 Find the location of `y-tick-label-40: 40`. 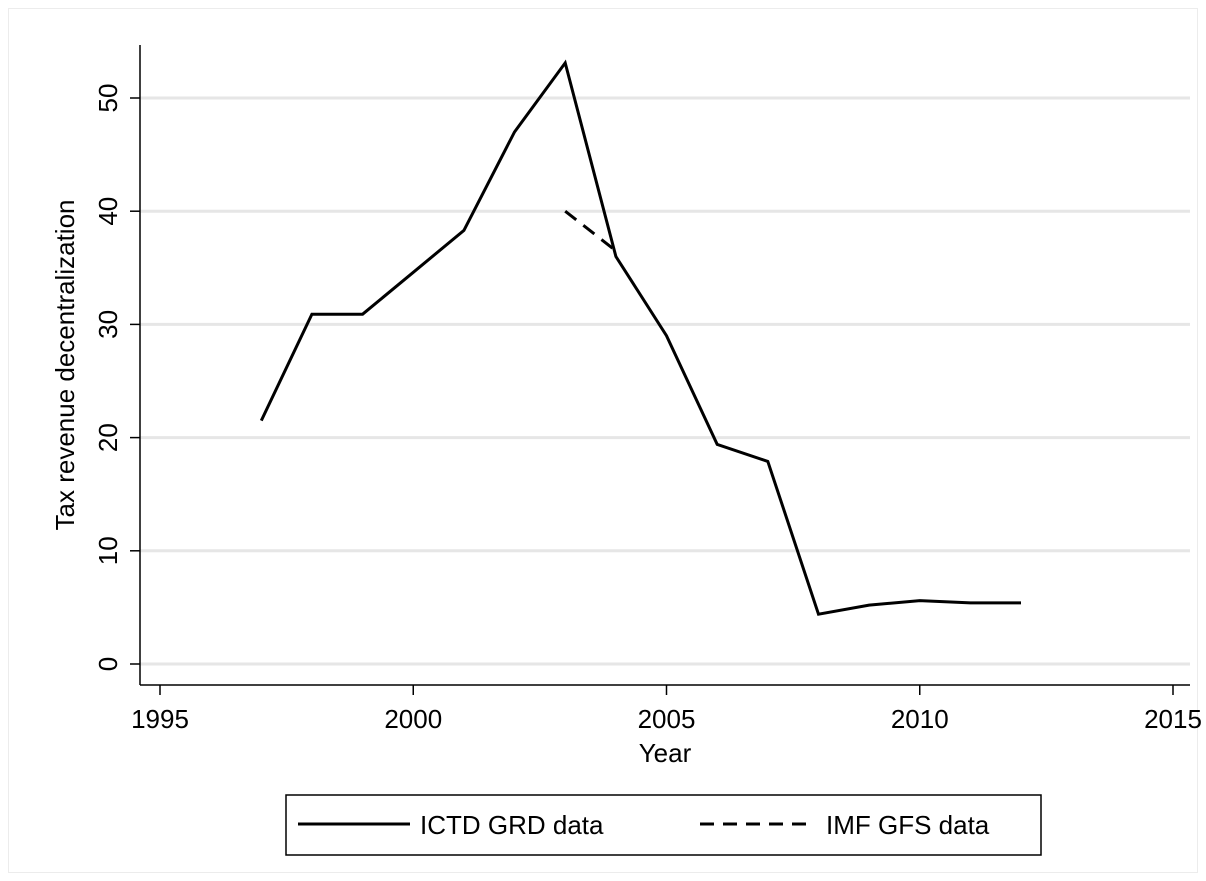

y-tick-label-40: 40 is located at coordinates (108, 211).